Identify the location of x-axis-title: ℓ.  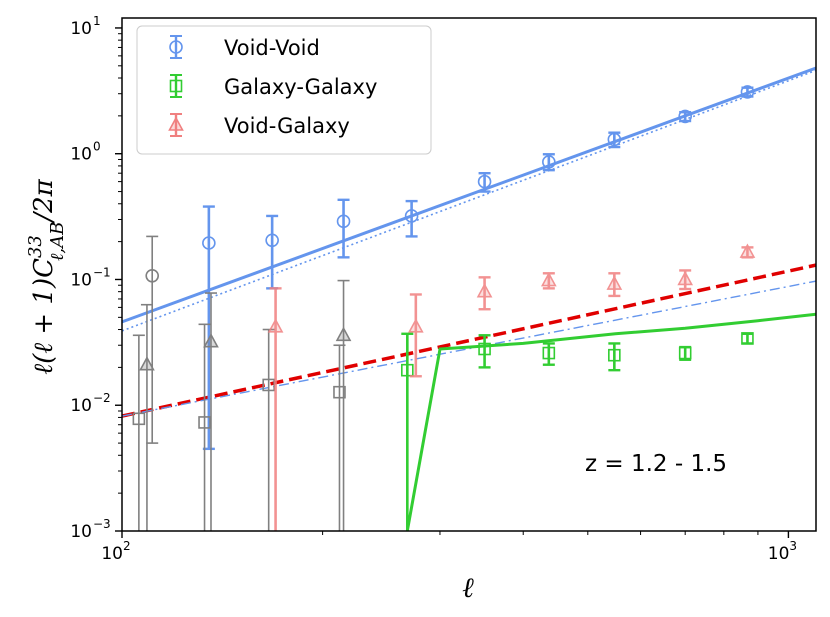
(468, 587).